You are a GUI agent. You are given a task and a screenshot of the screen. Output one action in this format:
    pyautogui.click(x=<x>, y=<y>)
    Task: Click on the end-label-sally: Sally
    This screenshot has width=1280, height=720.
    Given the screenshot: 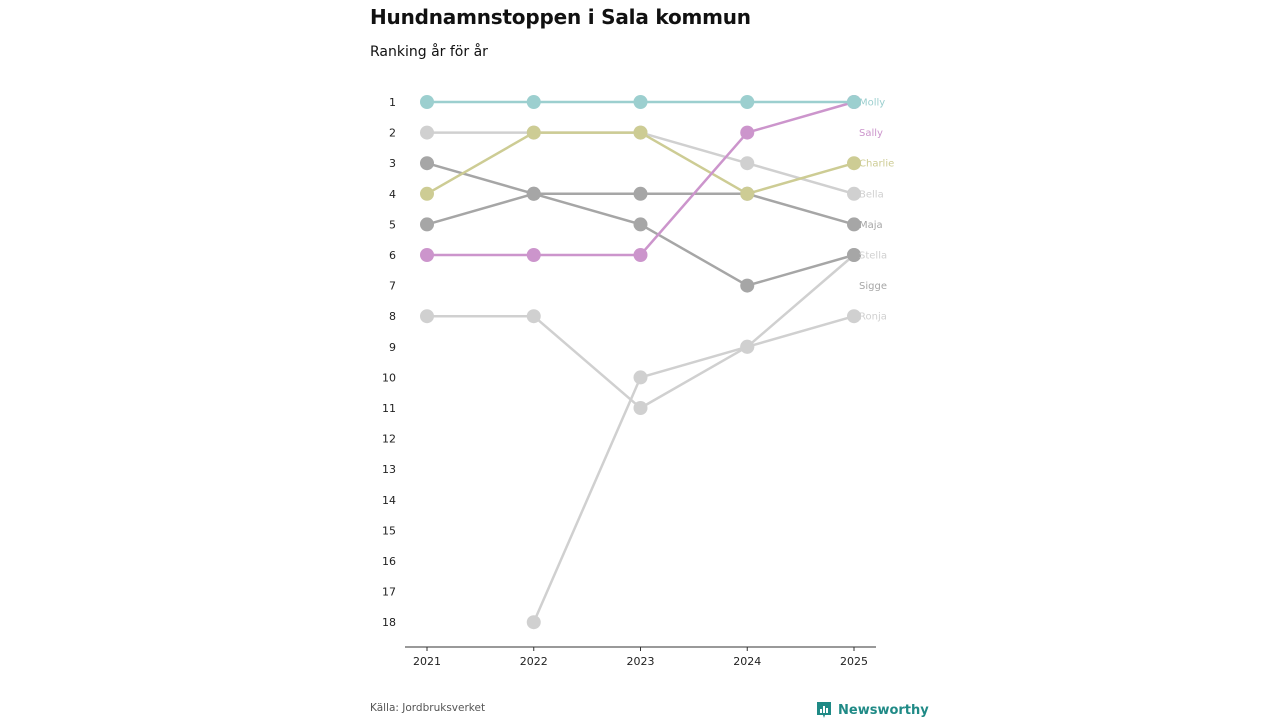 What is the action you would take?
    pyautogui.click(x=871, y=133)
    